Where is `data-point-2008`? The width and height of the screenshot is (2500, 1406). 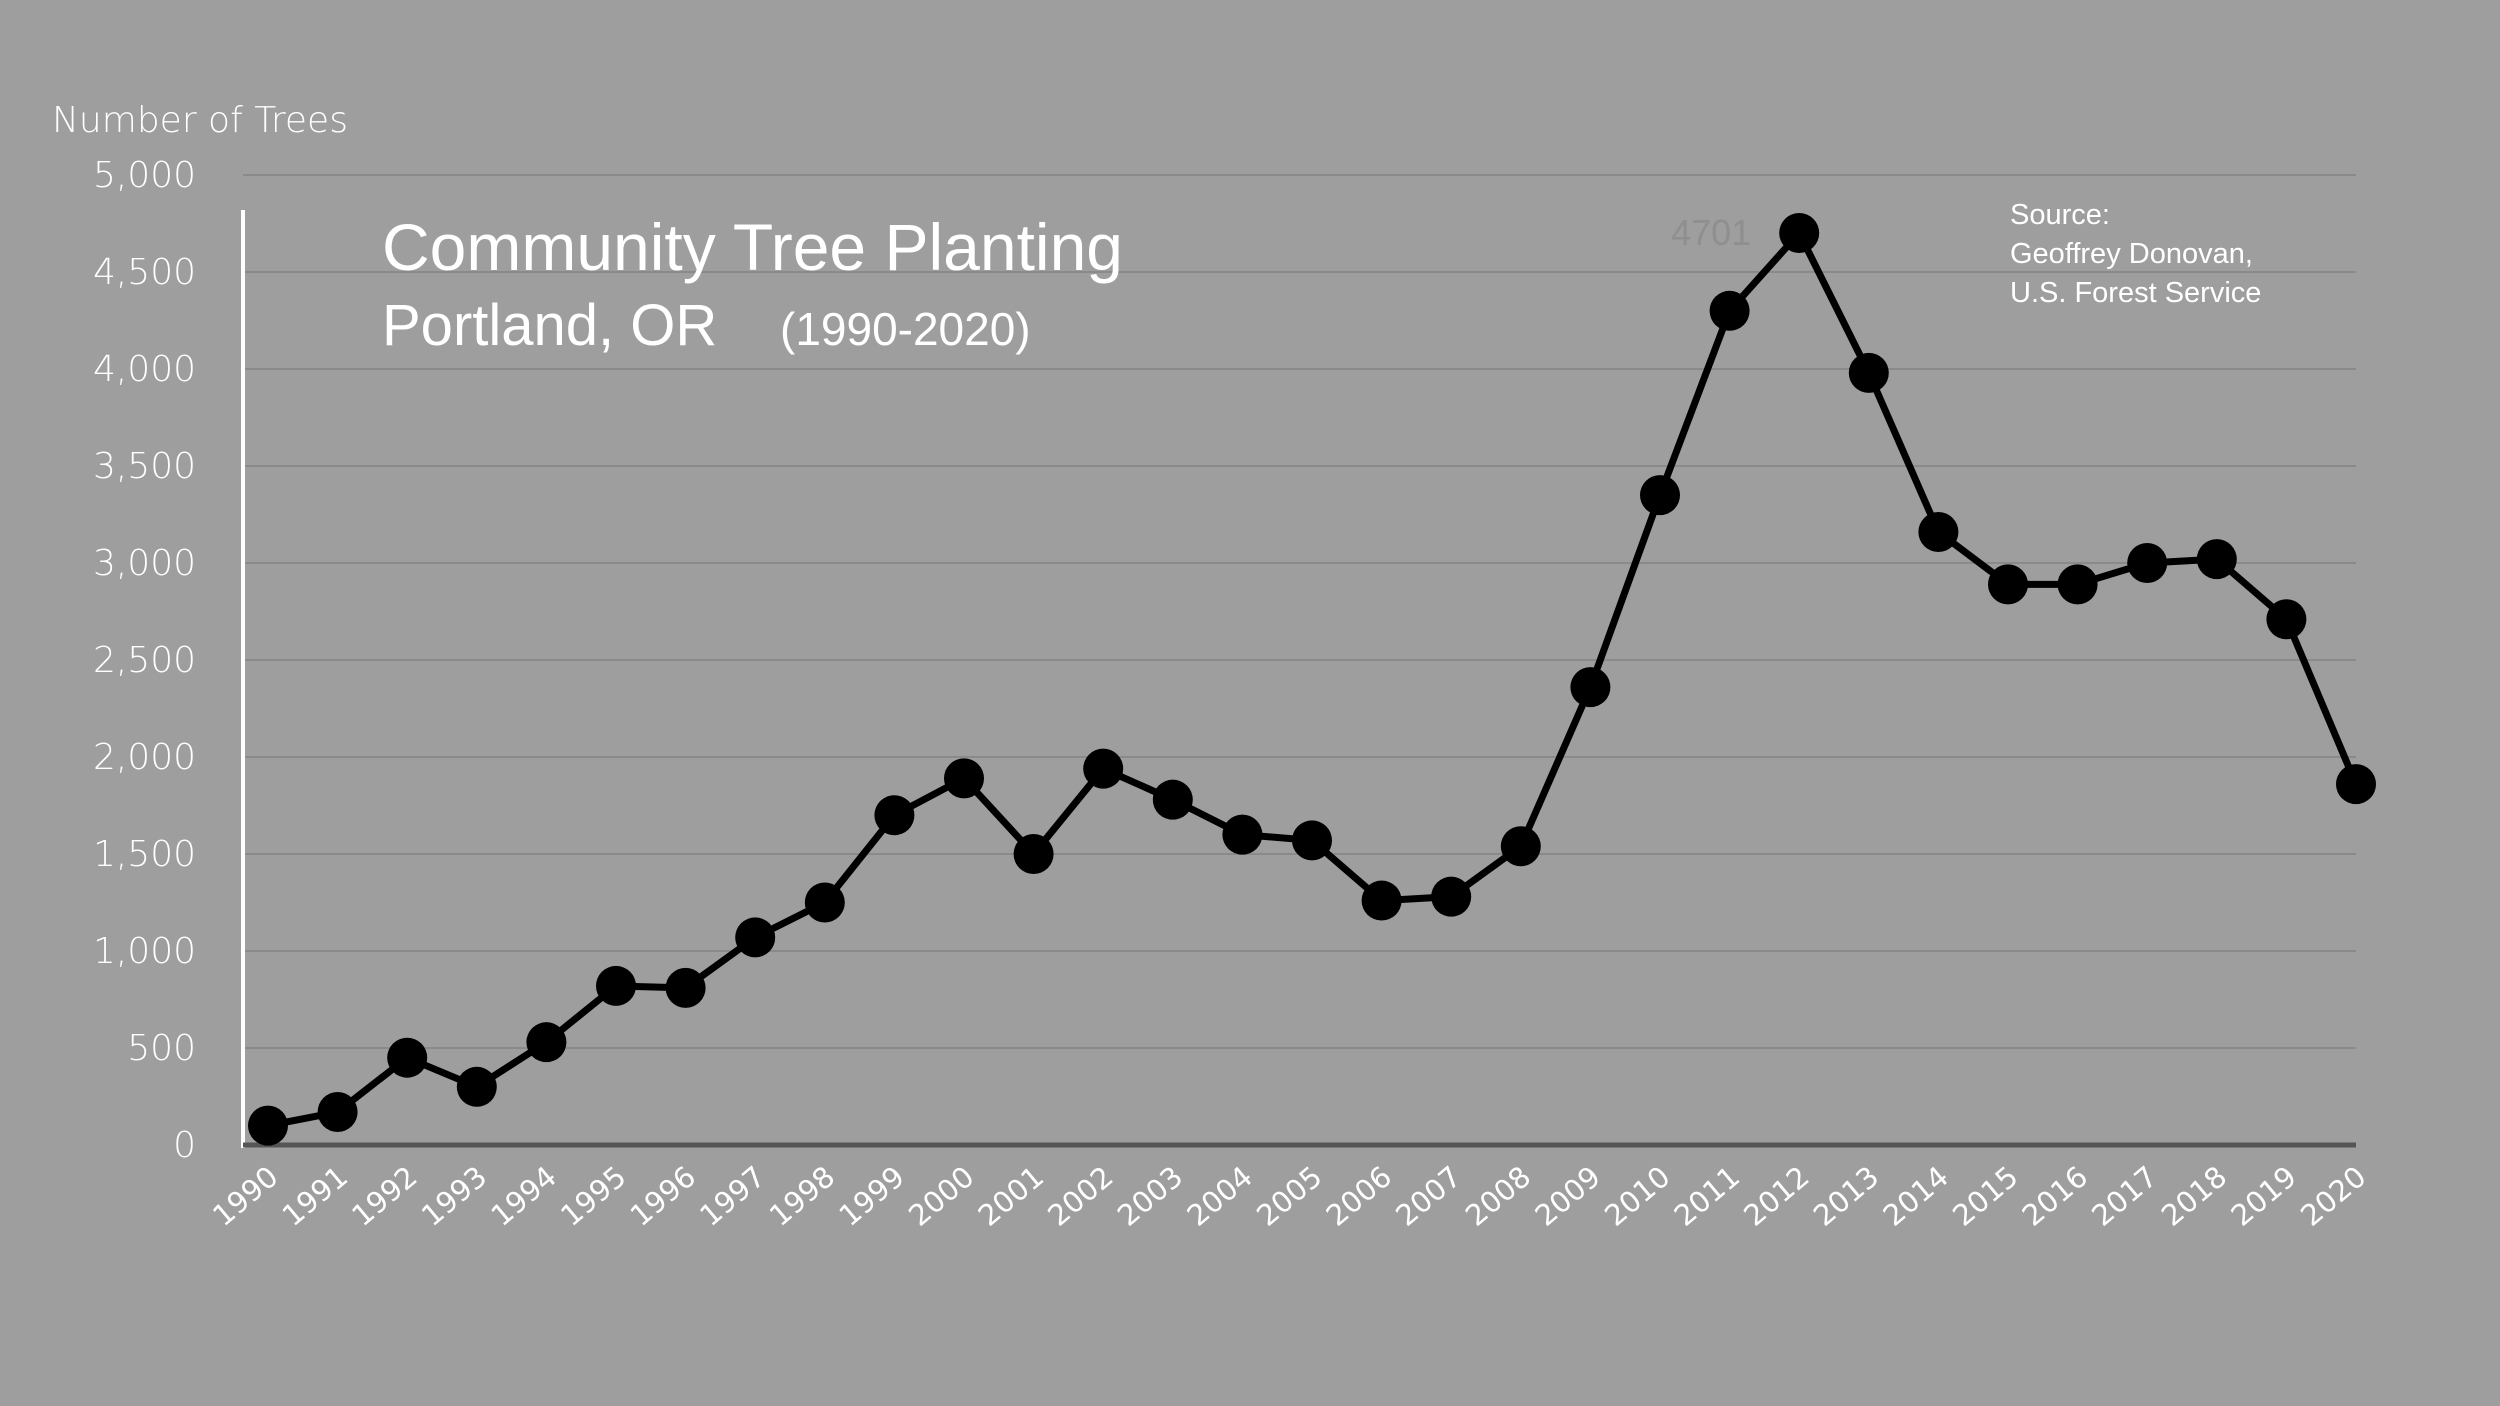 data-point-2008 is located at coordinates (1520, 846).